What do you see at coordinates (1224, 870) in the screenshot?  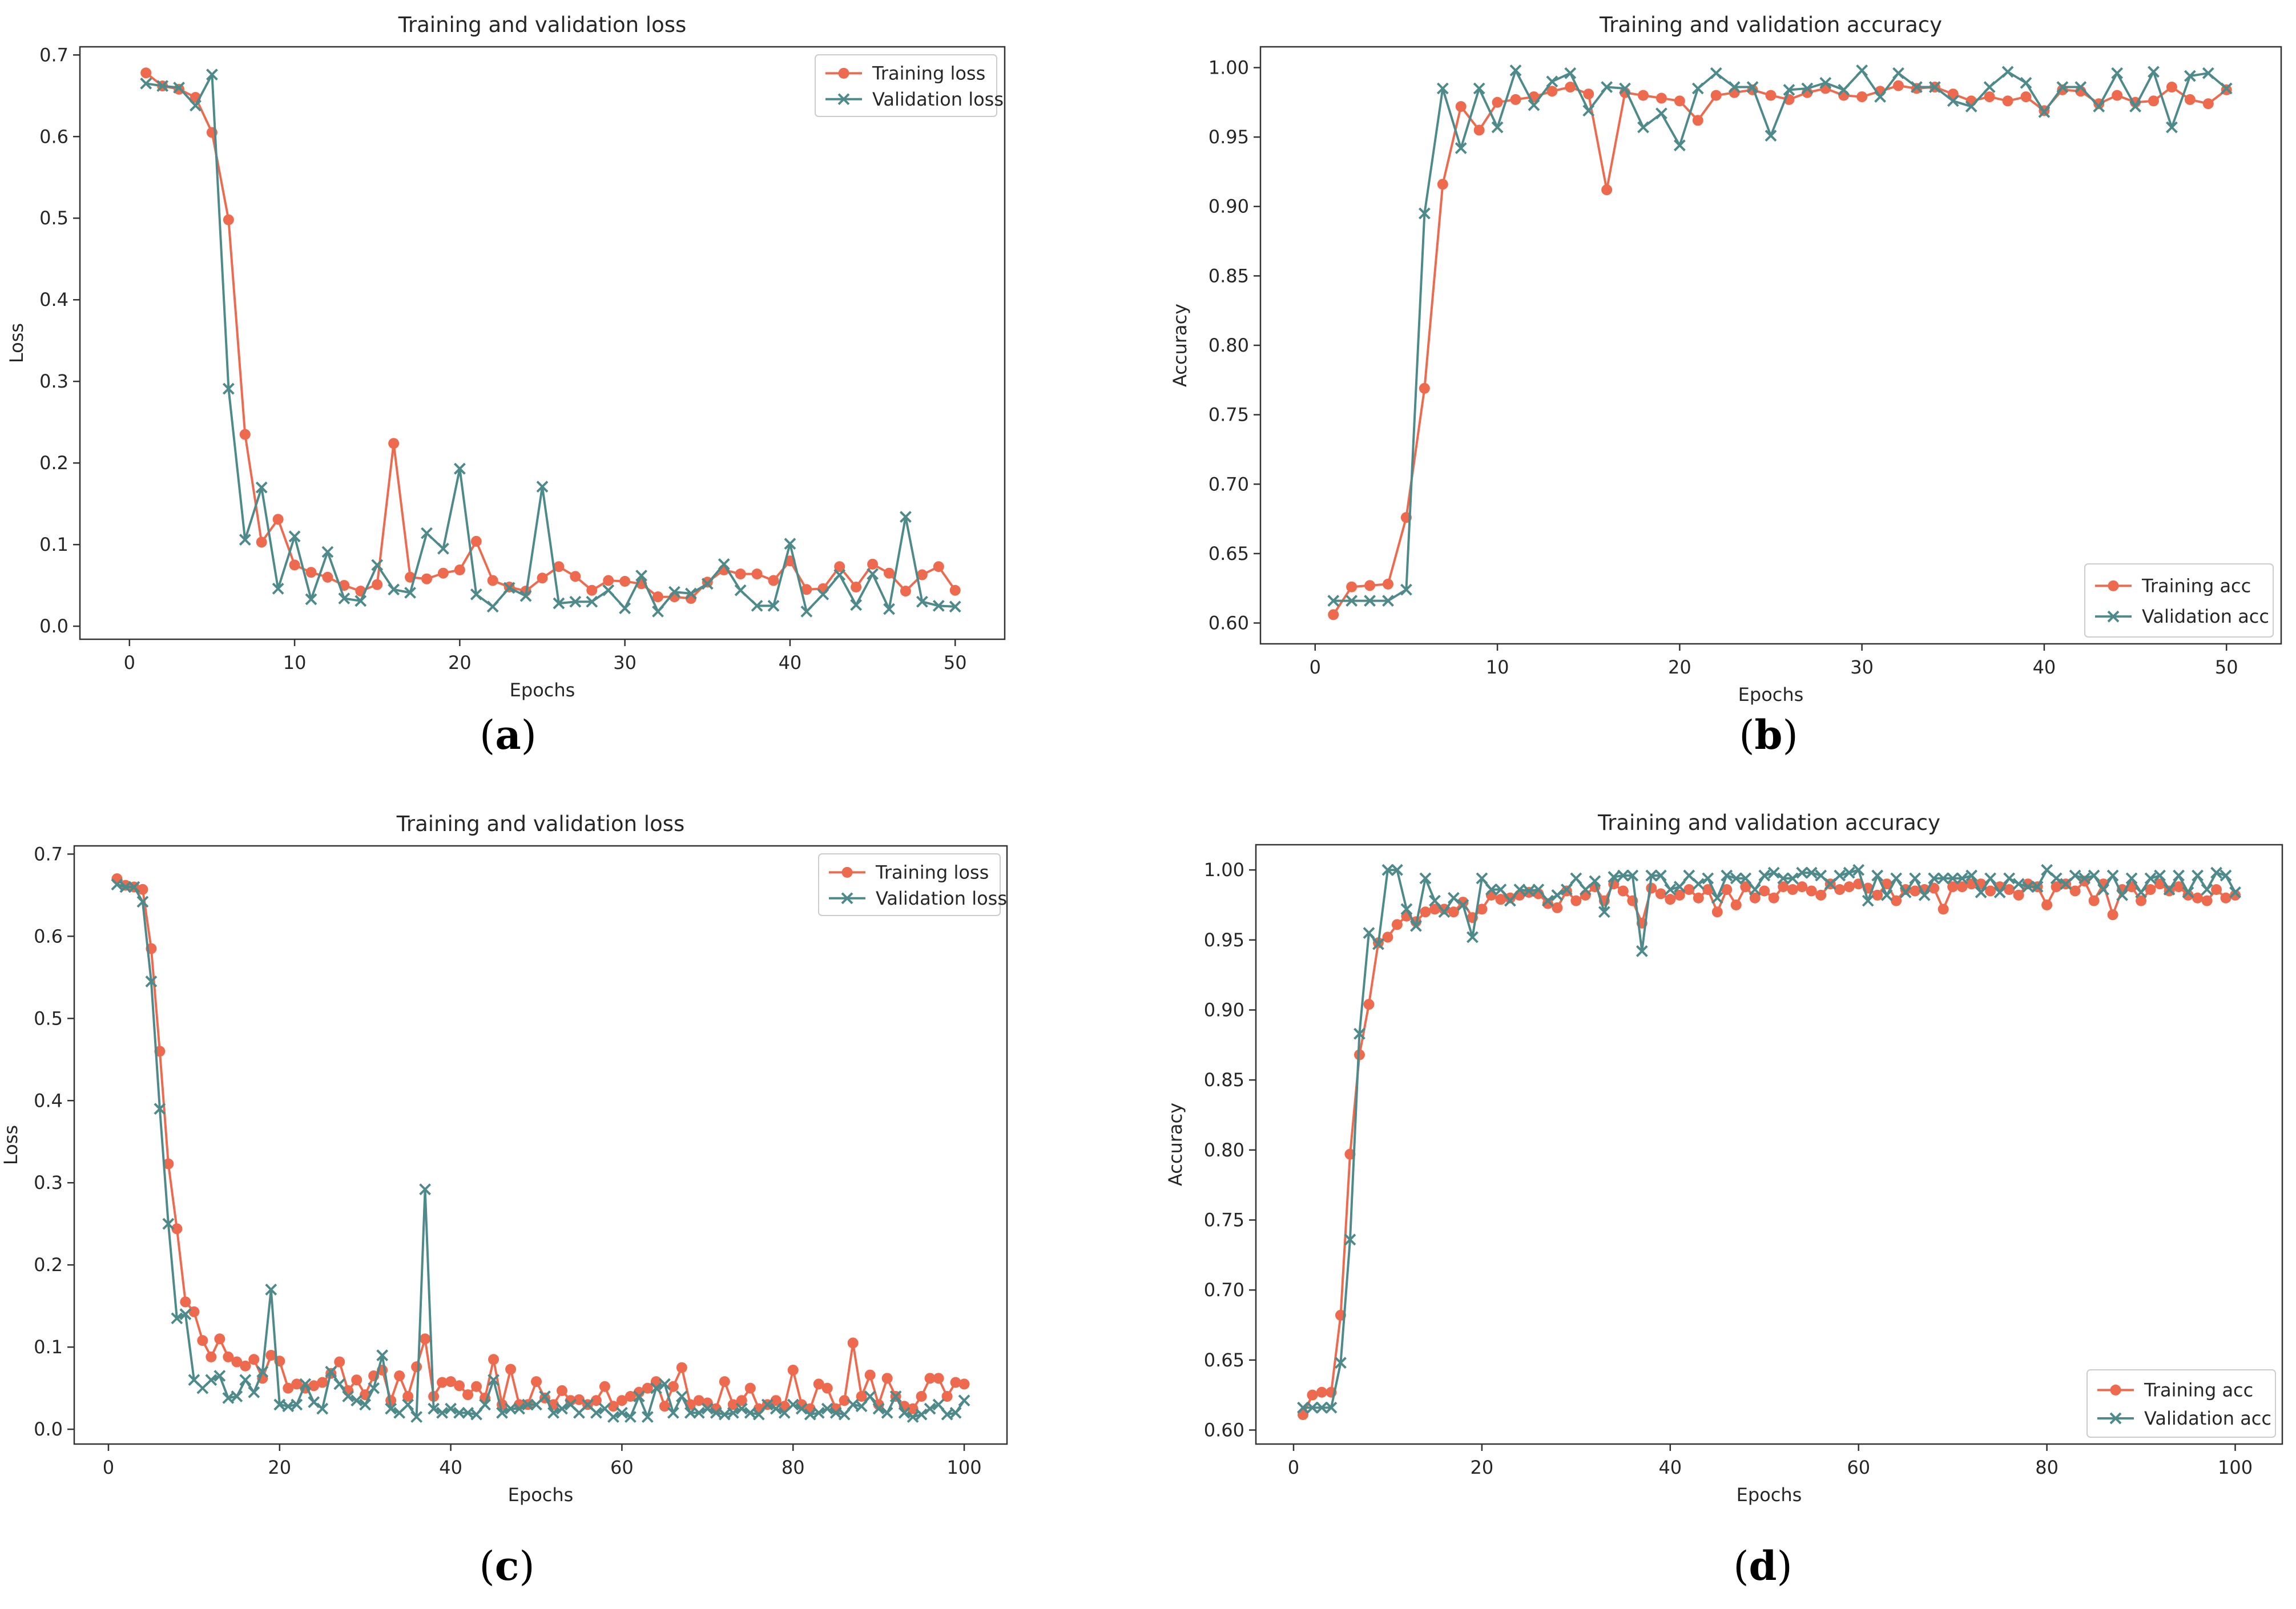 I see `y-tick-label: 1.00` at bounding box center [1224, 870].